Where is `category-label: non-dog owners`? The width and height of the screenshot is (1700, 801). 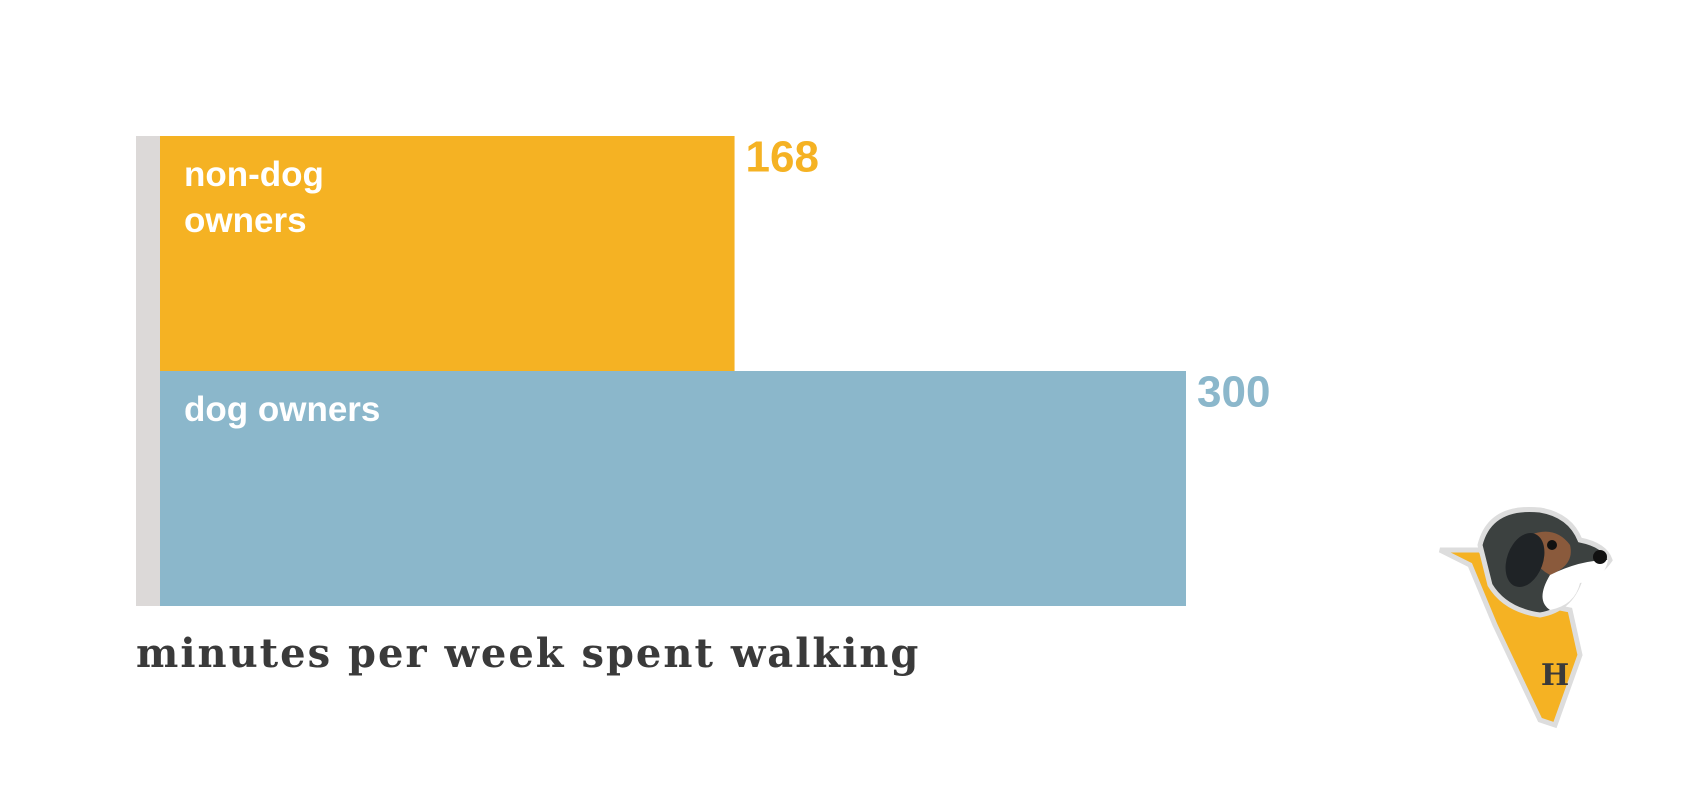 category-label: non-dog owners is located at coordinates (254, 197).